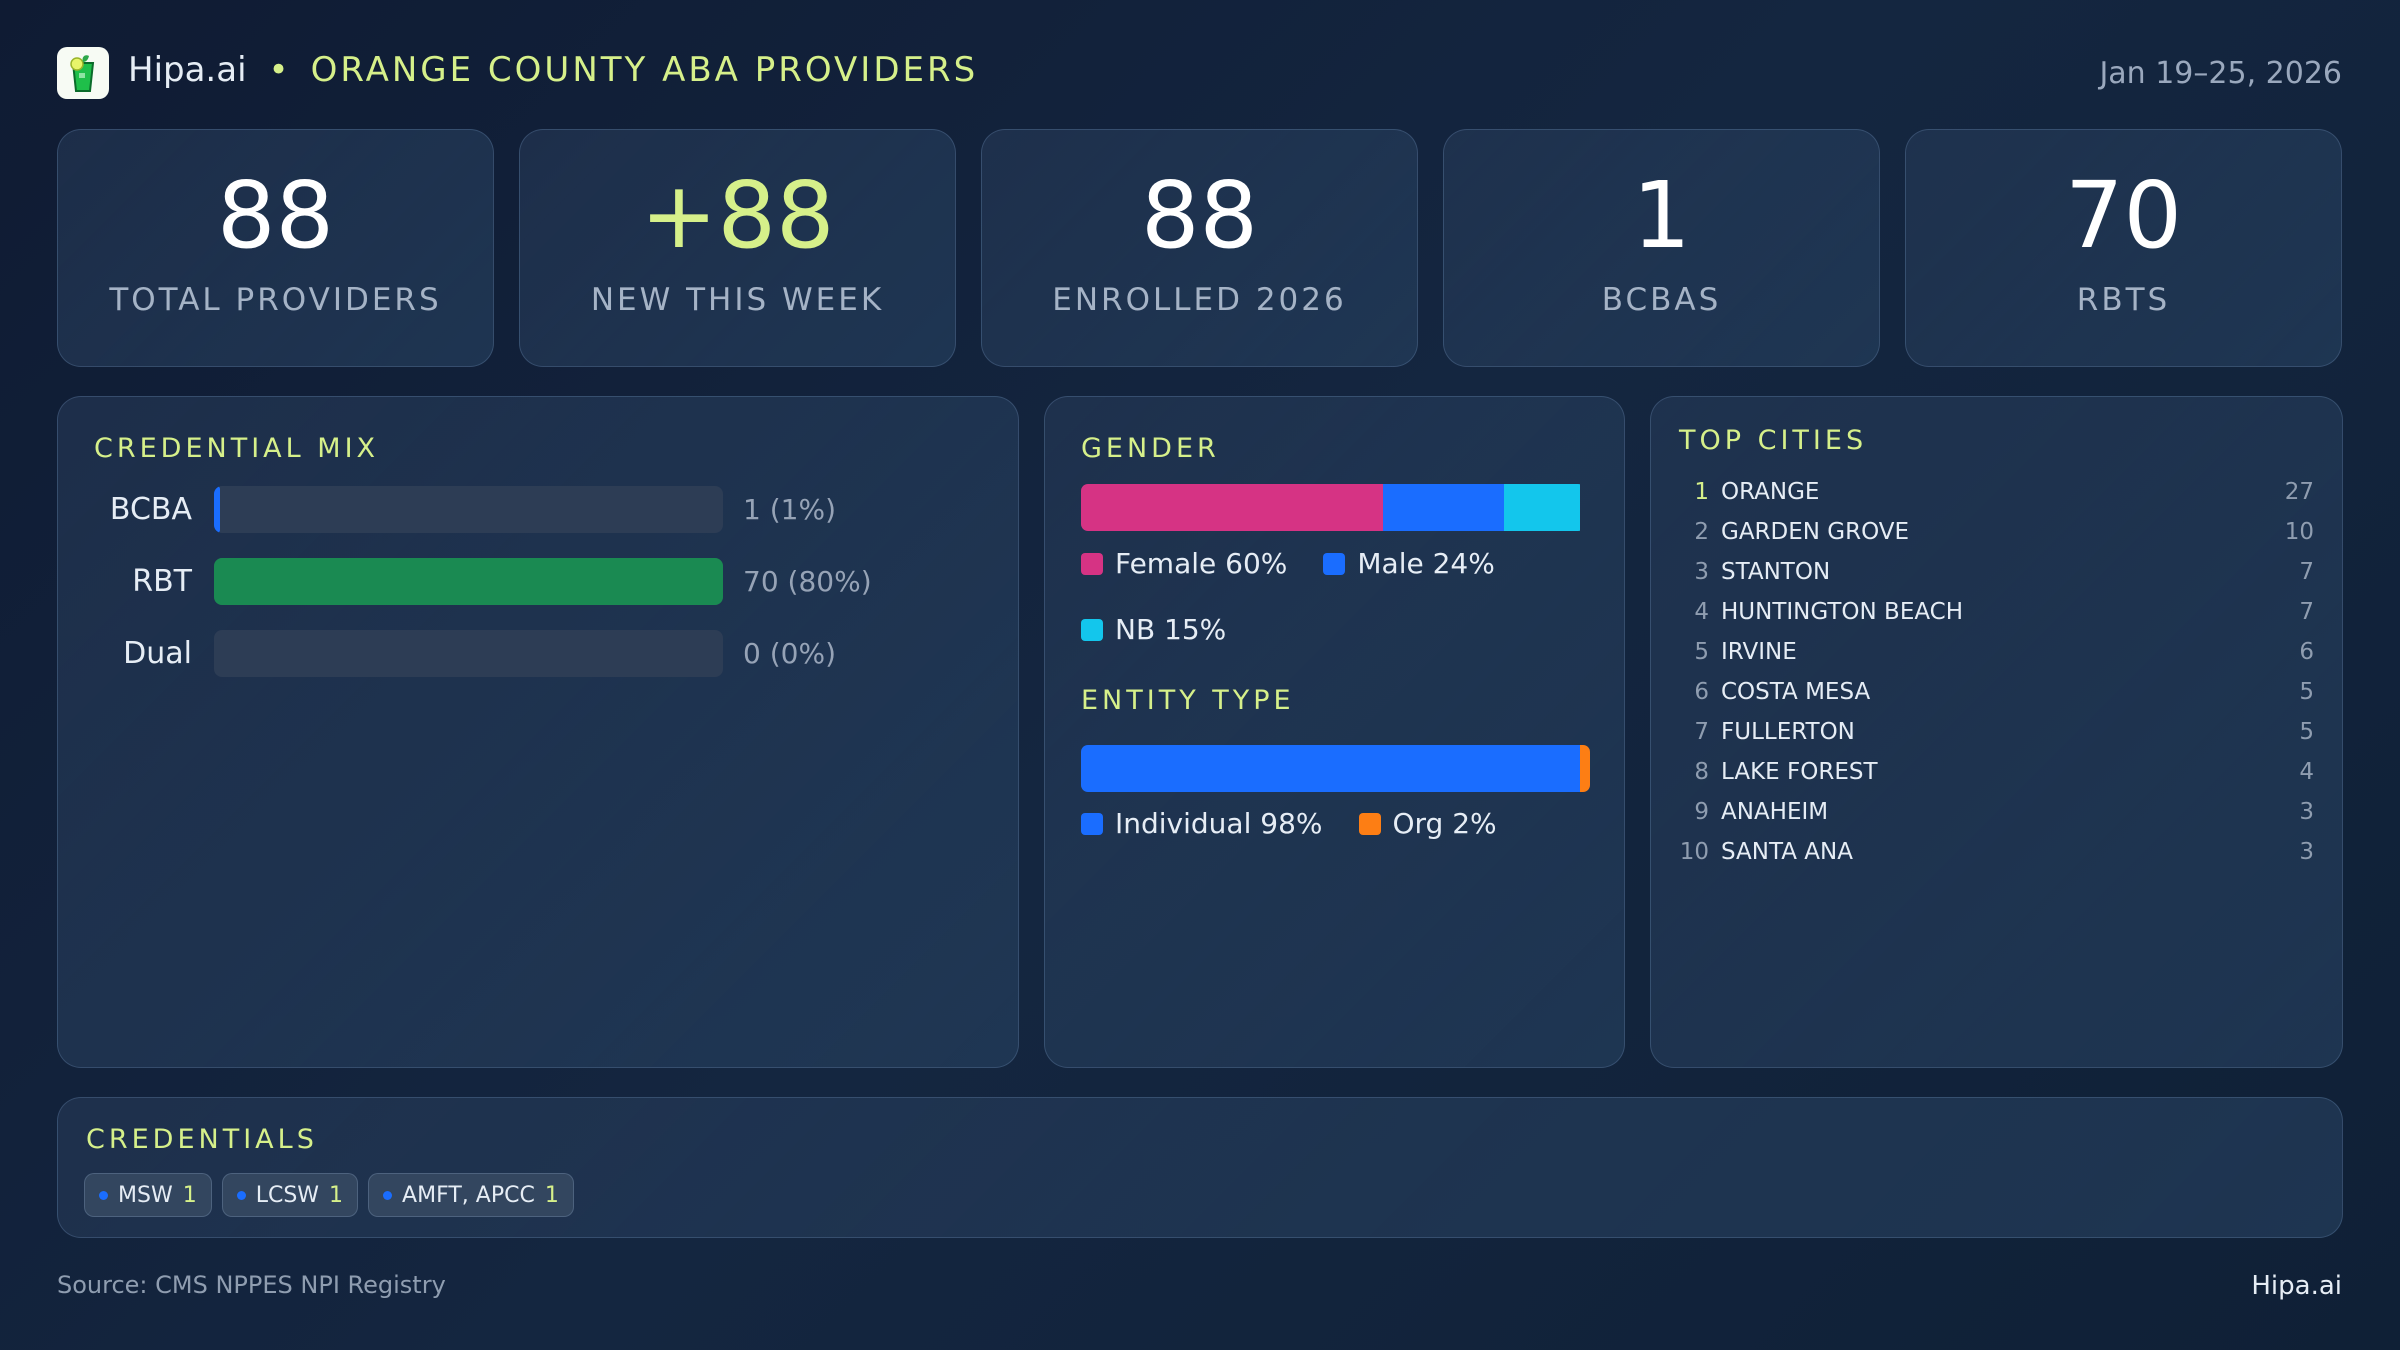  What do you see at coordinates (1701, 772) in the screenshot?
I see `city-rank: 8` at bounding box center [1701, 772].